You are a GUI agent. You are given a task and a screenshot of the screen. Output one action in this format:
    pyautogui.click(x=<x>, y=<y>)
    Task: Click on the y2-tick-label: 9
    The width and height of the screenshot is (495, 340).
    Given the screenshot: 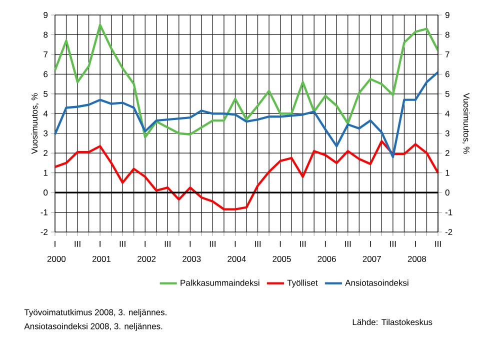 What is the action you would take?
    pyautogui.click(x=447, y=15)
    